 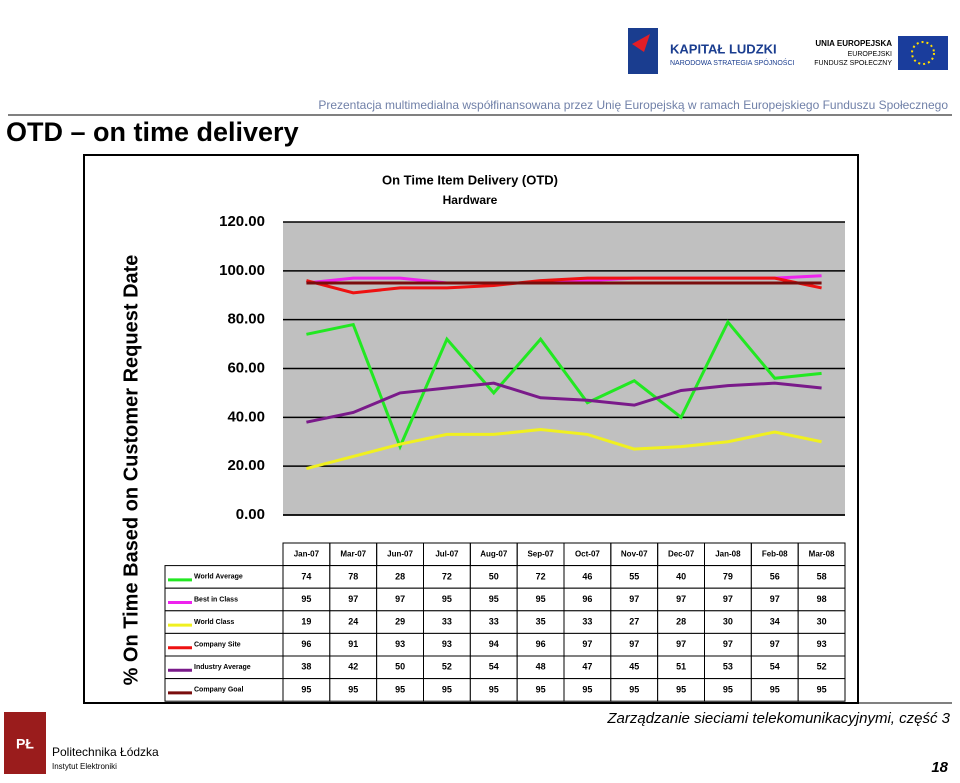 What do you see at coordinates (84, 766) in the screenshot?
I see `institute: Instytut Elektroniki` at bounding box center [84, 766].